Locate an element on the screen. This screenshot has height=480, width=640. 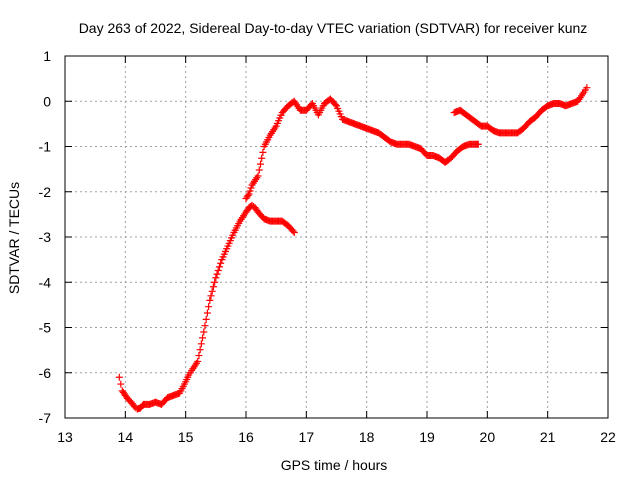
y-tick-label: -5 is located at coordinates (45, 328).